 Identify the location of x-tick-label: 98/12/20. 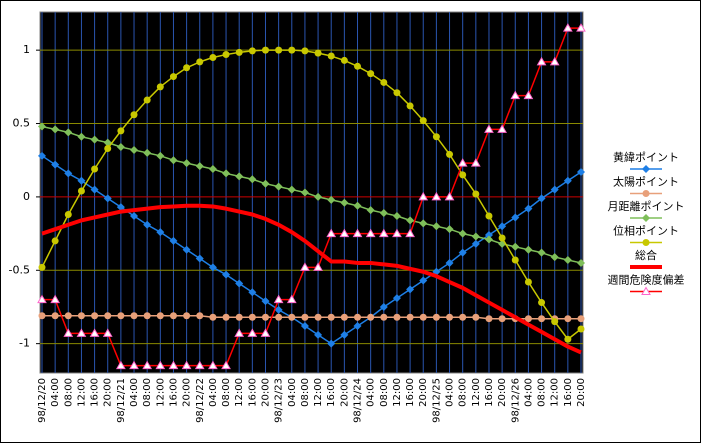
(42, 400).